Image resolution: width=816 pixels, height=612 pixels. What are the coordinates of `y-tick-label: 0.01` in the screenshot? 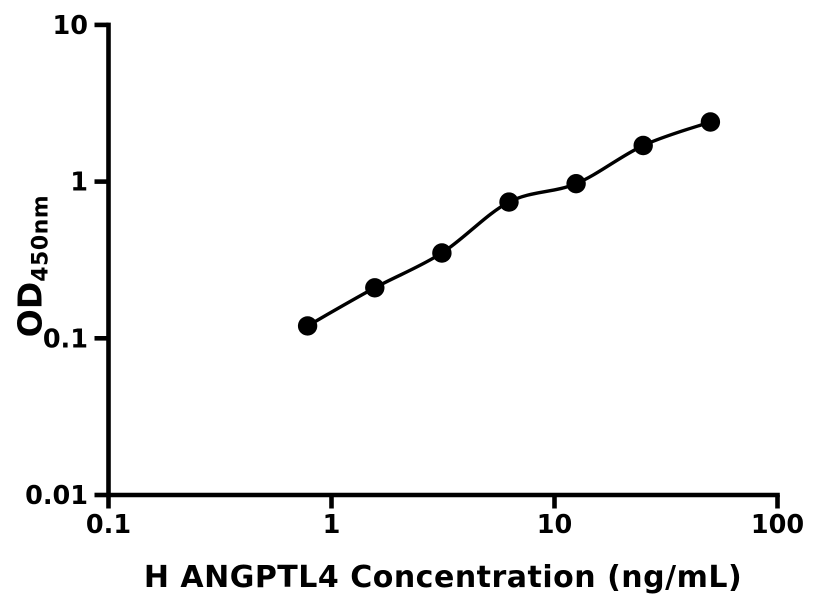 It's located at (56, 496).